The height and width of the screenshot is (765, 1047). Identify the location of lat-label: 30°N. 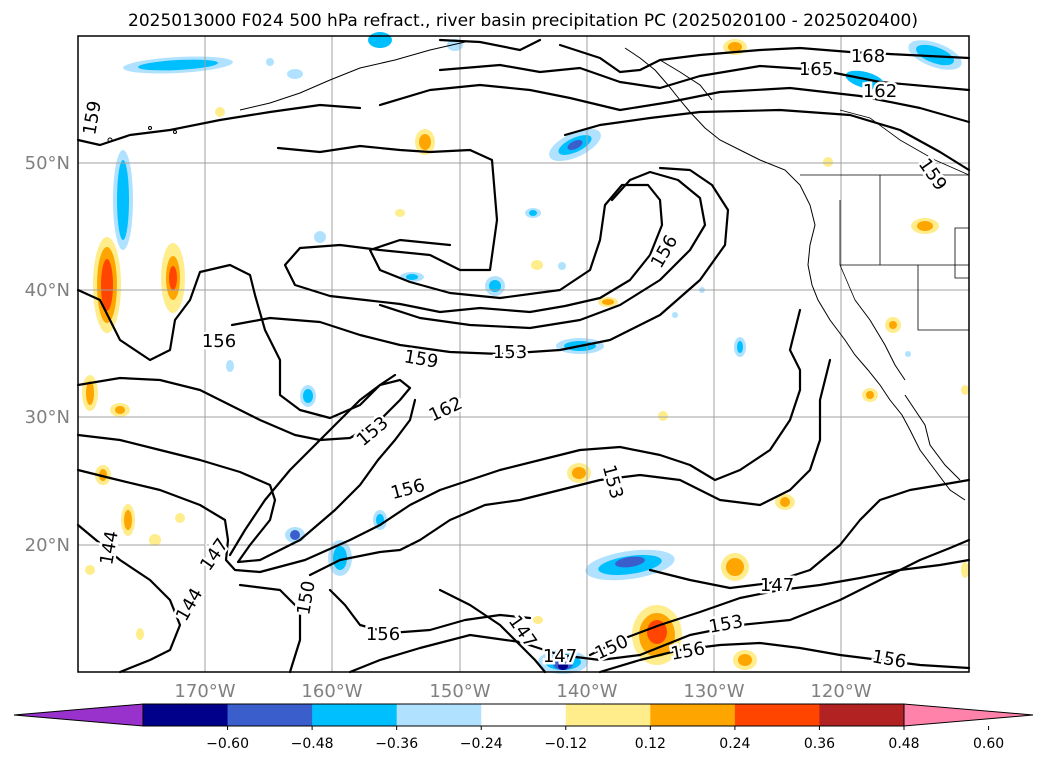
(47, 417).